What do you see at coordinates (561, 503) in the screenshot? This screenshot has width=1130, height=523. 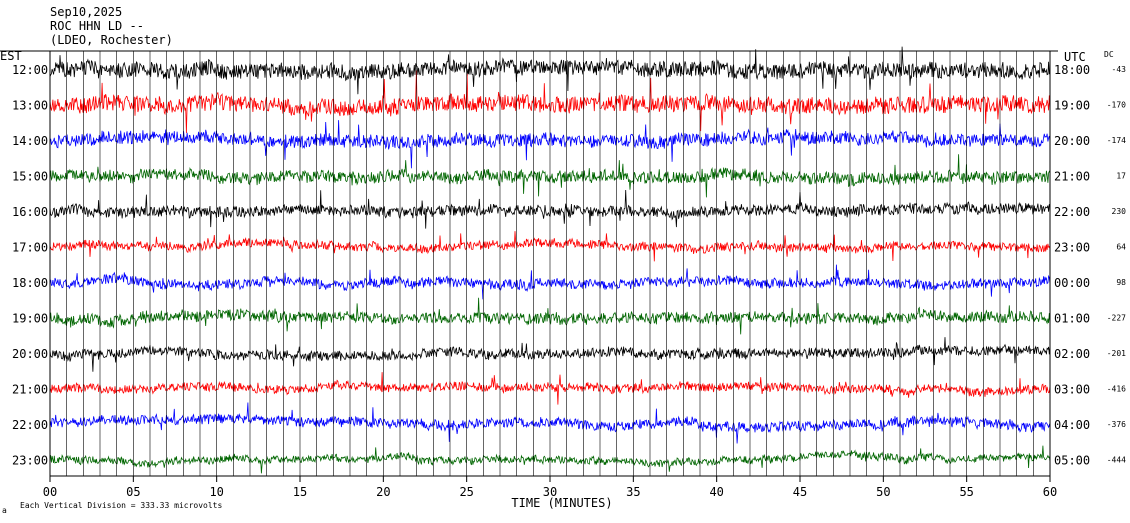 I see `x-axis-title: TIME (MINUTES)` at bounding box center [561, 503].